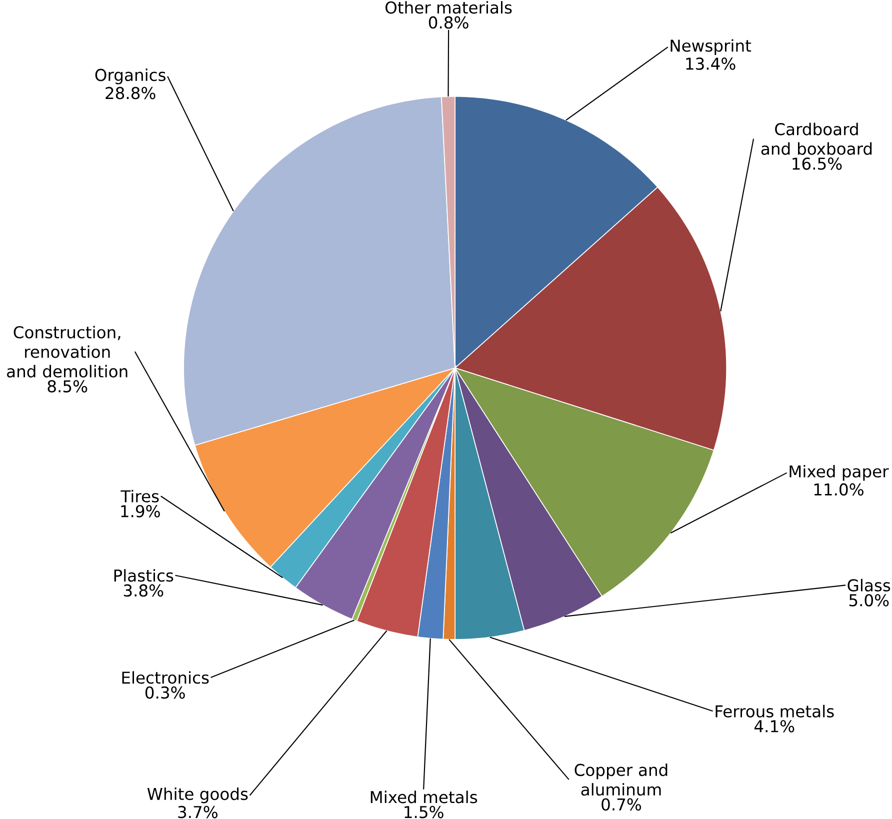  What do you see at coordinates (869, 600) in the screenshot?
I see `data-label: 5.0%` at bounding box center [869, 600].